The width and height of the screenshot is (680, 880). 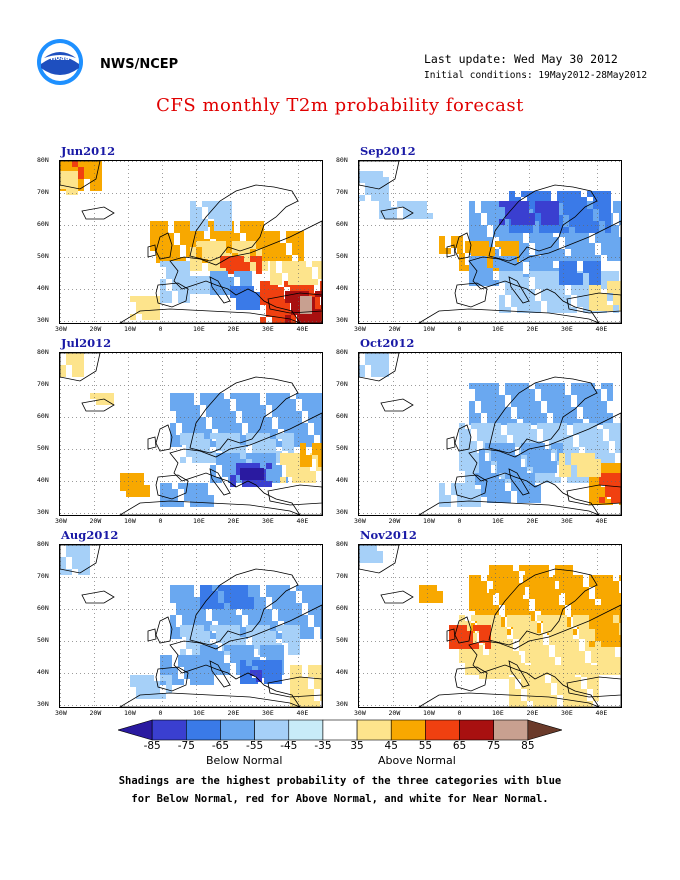 I want to click on last-update: Last update: Wed May 30 2012, so click(x=521, y=59).